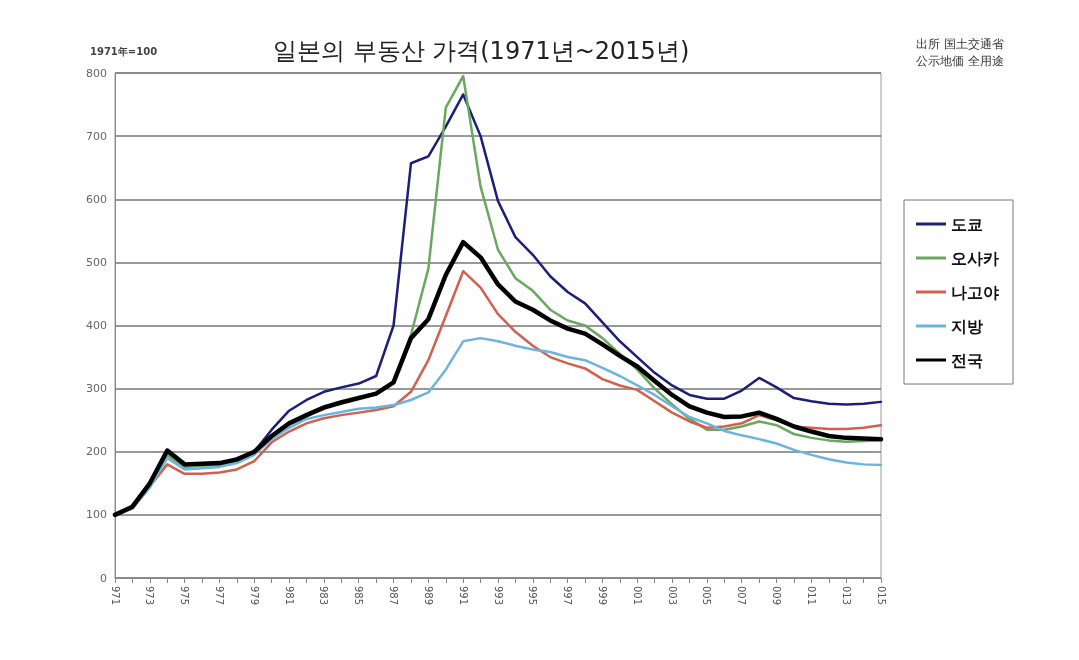 The height and width of the screenshot is (660, 1079). What do you see at coordinates (967, 360) in the screenshot?
I see `legend-label: 전국` at bounding box center [967, 360].